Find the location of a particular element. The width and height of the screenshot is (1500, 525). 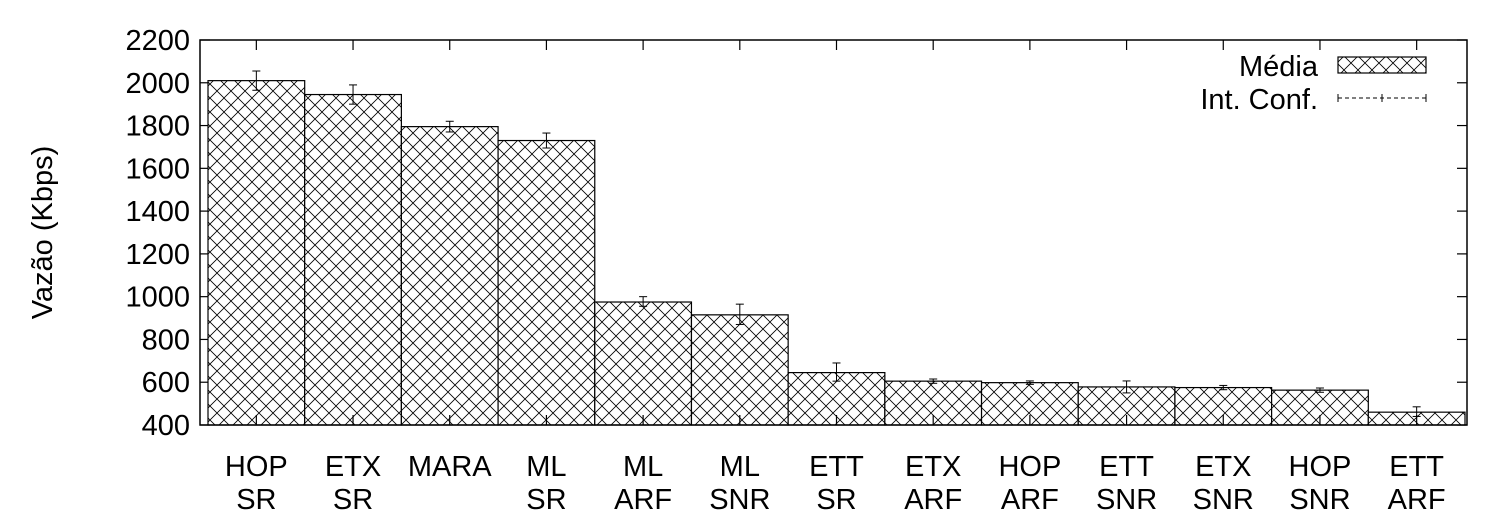

y-tick-label: 600 is located at coordinates (166, 383).